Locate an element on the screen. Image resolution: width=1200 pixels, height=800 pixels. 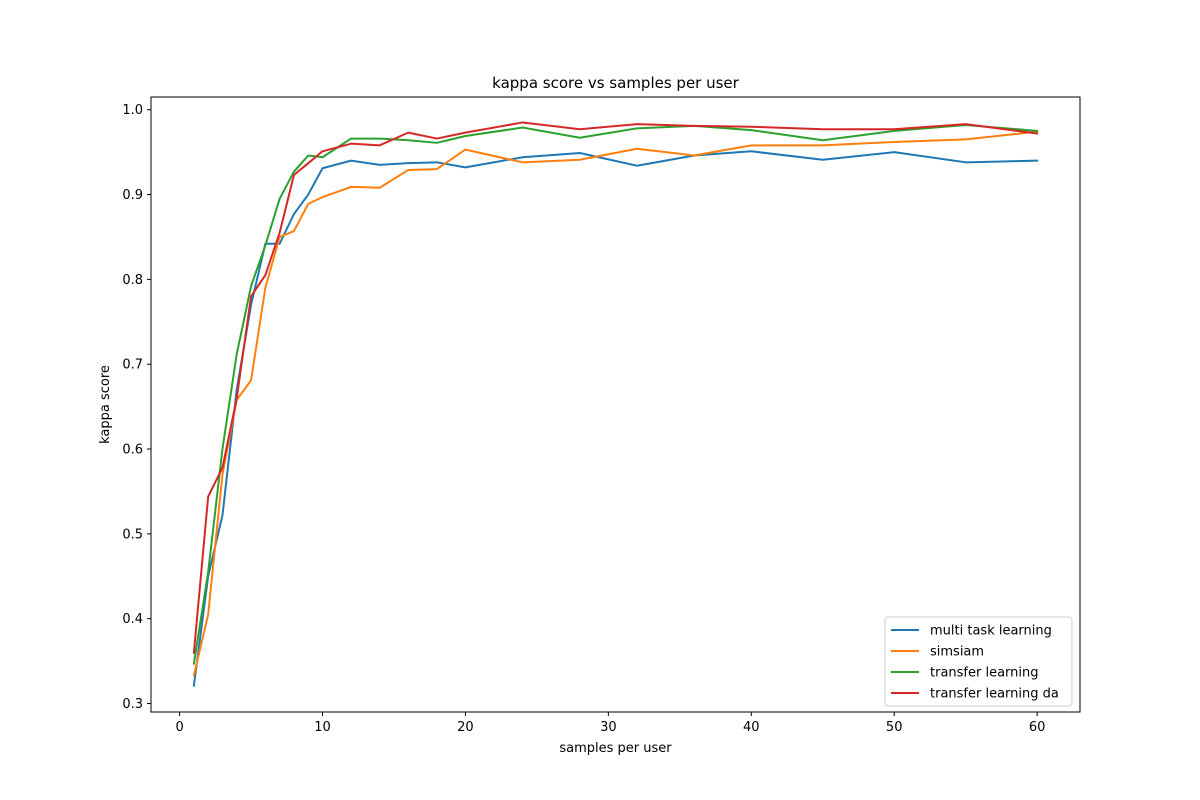
y-tick-label: 0.9 is located at coordinates (132, 195).